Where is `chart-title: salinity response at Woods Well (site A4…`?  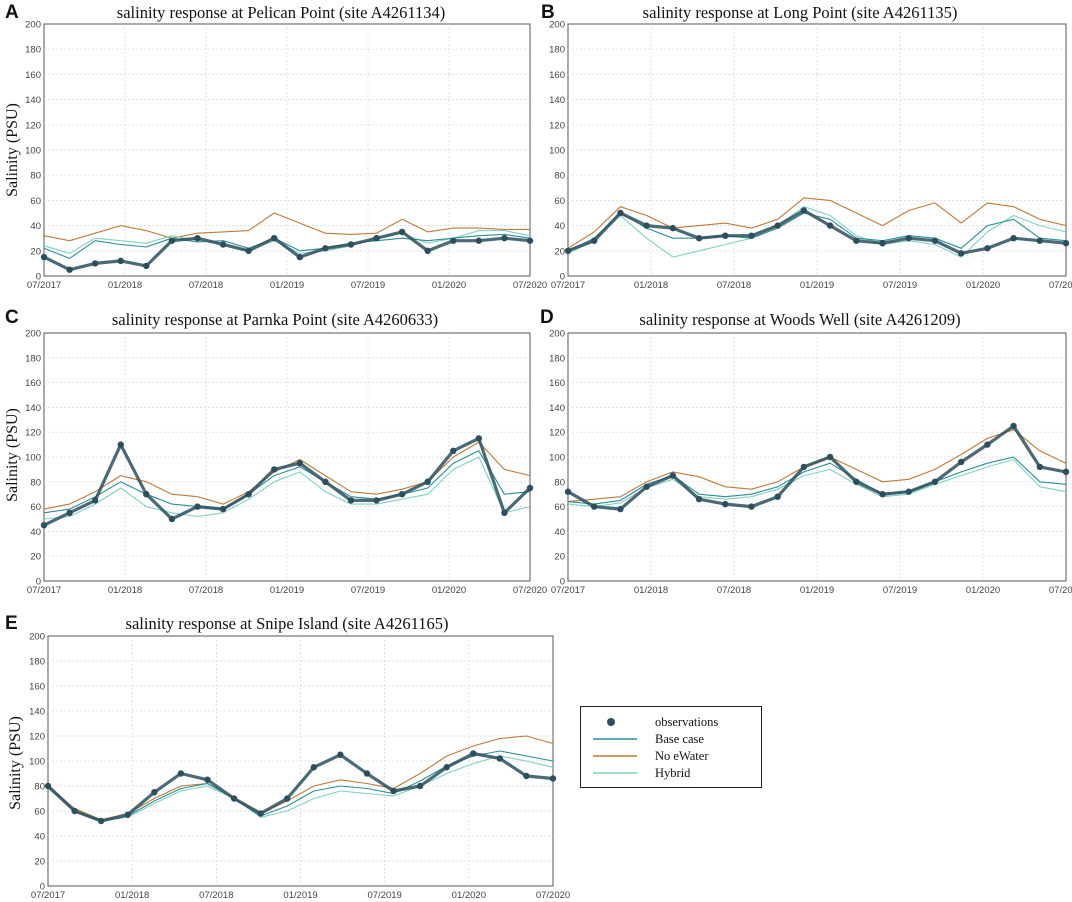
chart-title: salinity response at Woods Well (site A4… is located at coordinates (800, 319).